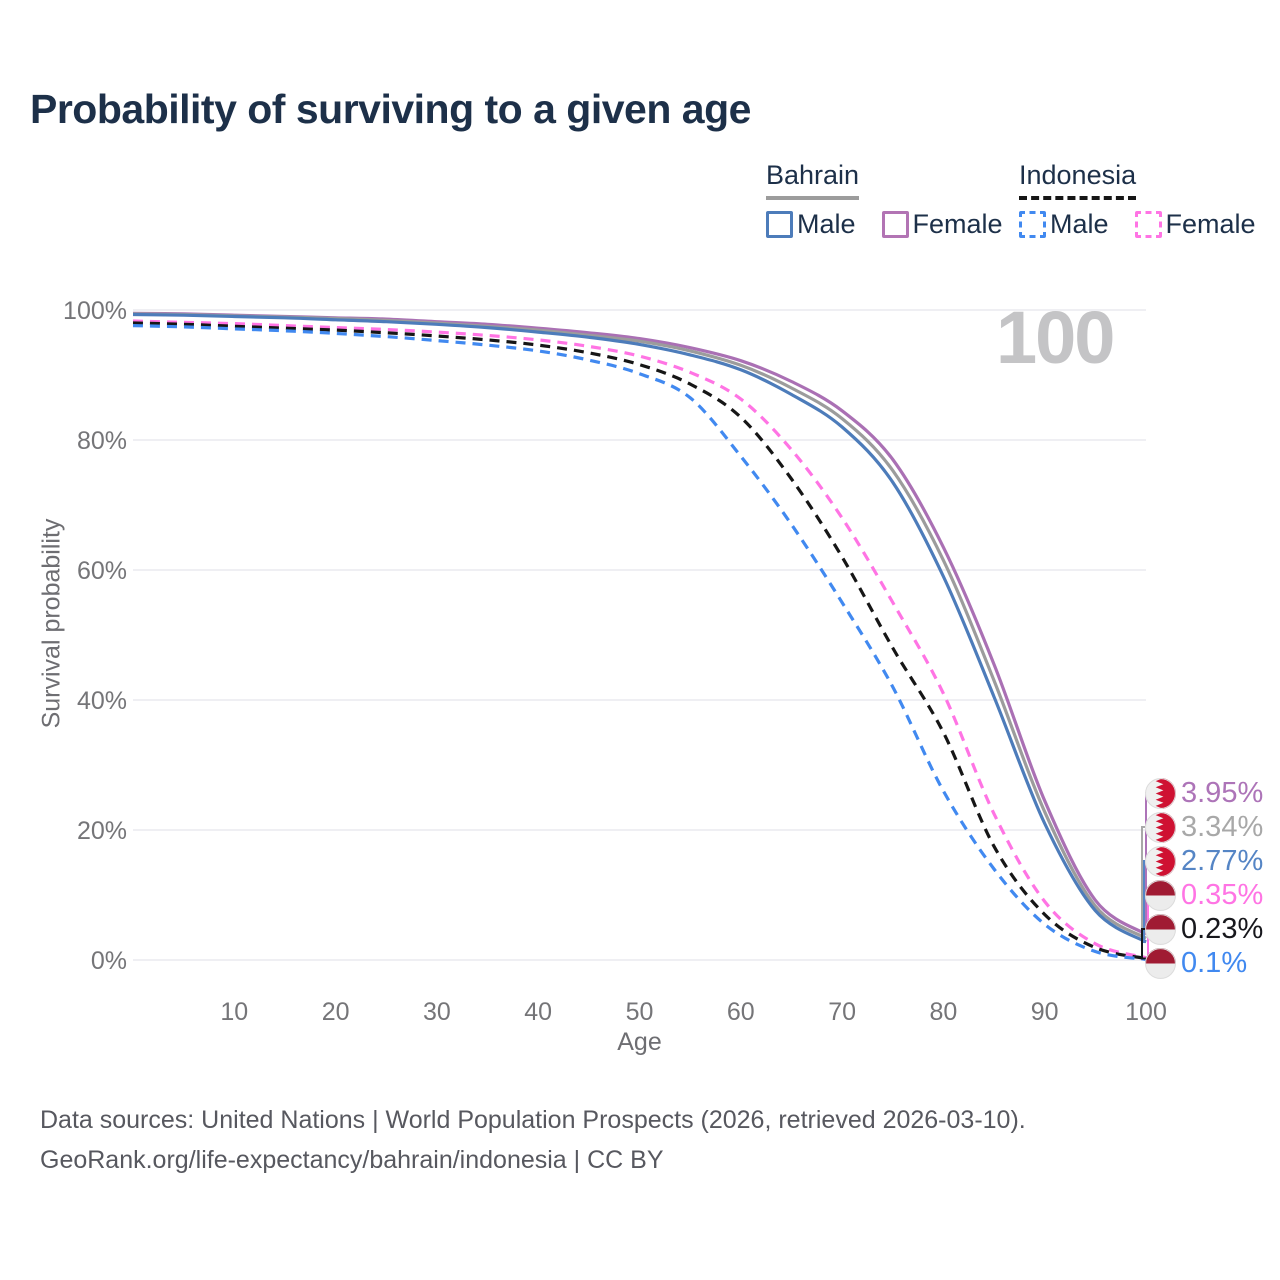  Describe the element at coordinates (102, 571) in the screenshot. I see `y-tick-label: 60%` at that location.